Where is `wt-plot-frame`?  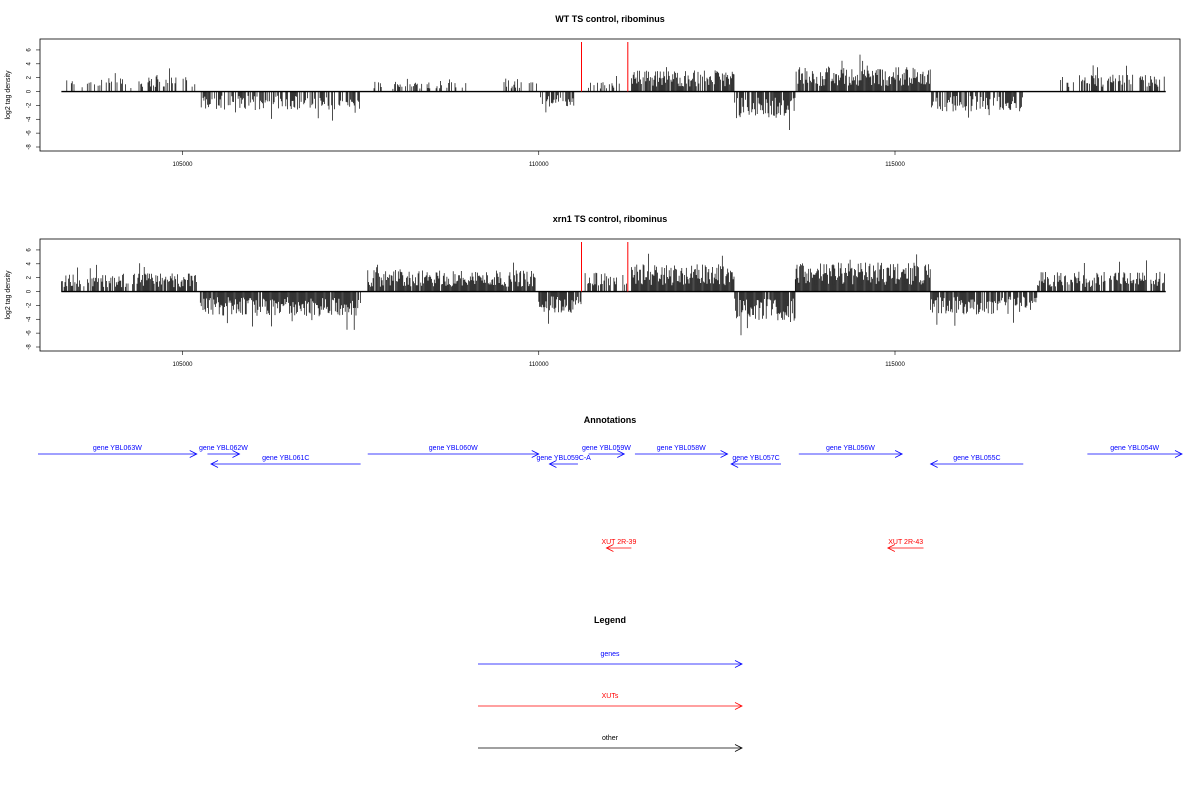 wt-plot-frame is located at coordinates (610, 95).